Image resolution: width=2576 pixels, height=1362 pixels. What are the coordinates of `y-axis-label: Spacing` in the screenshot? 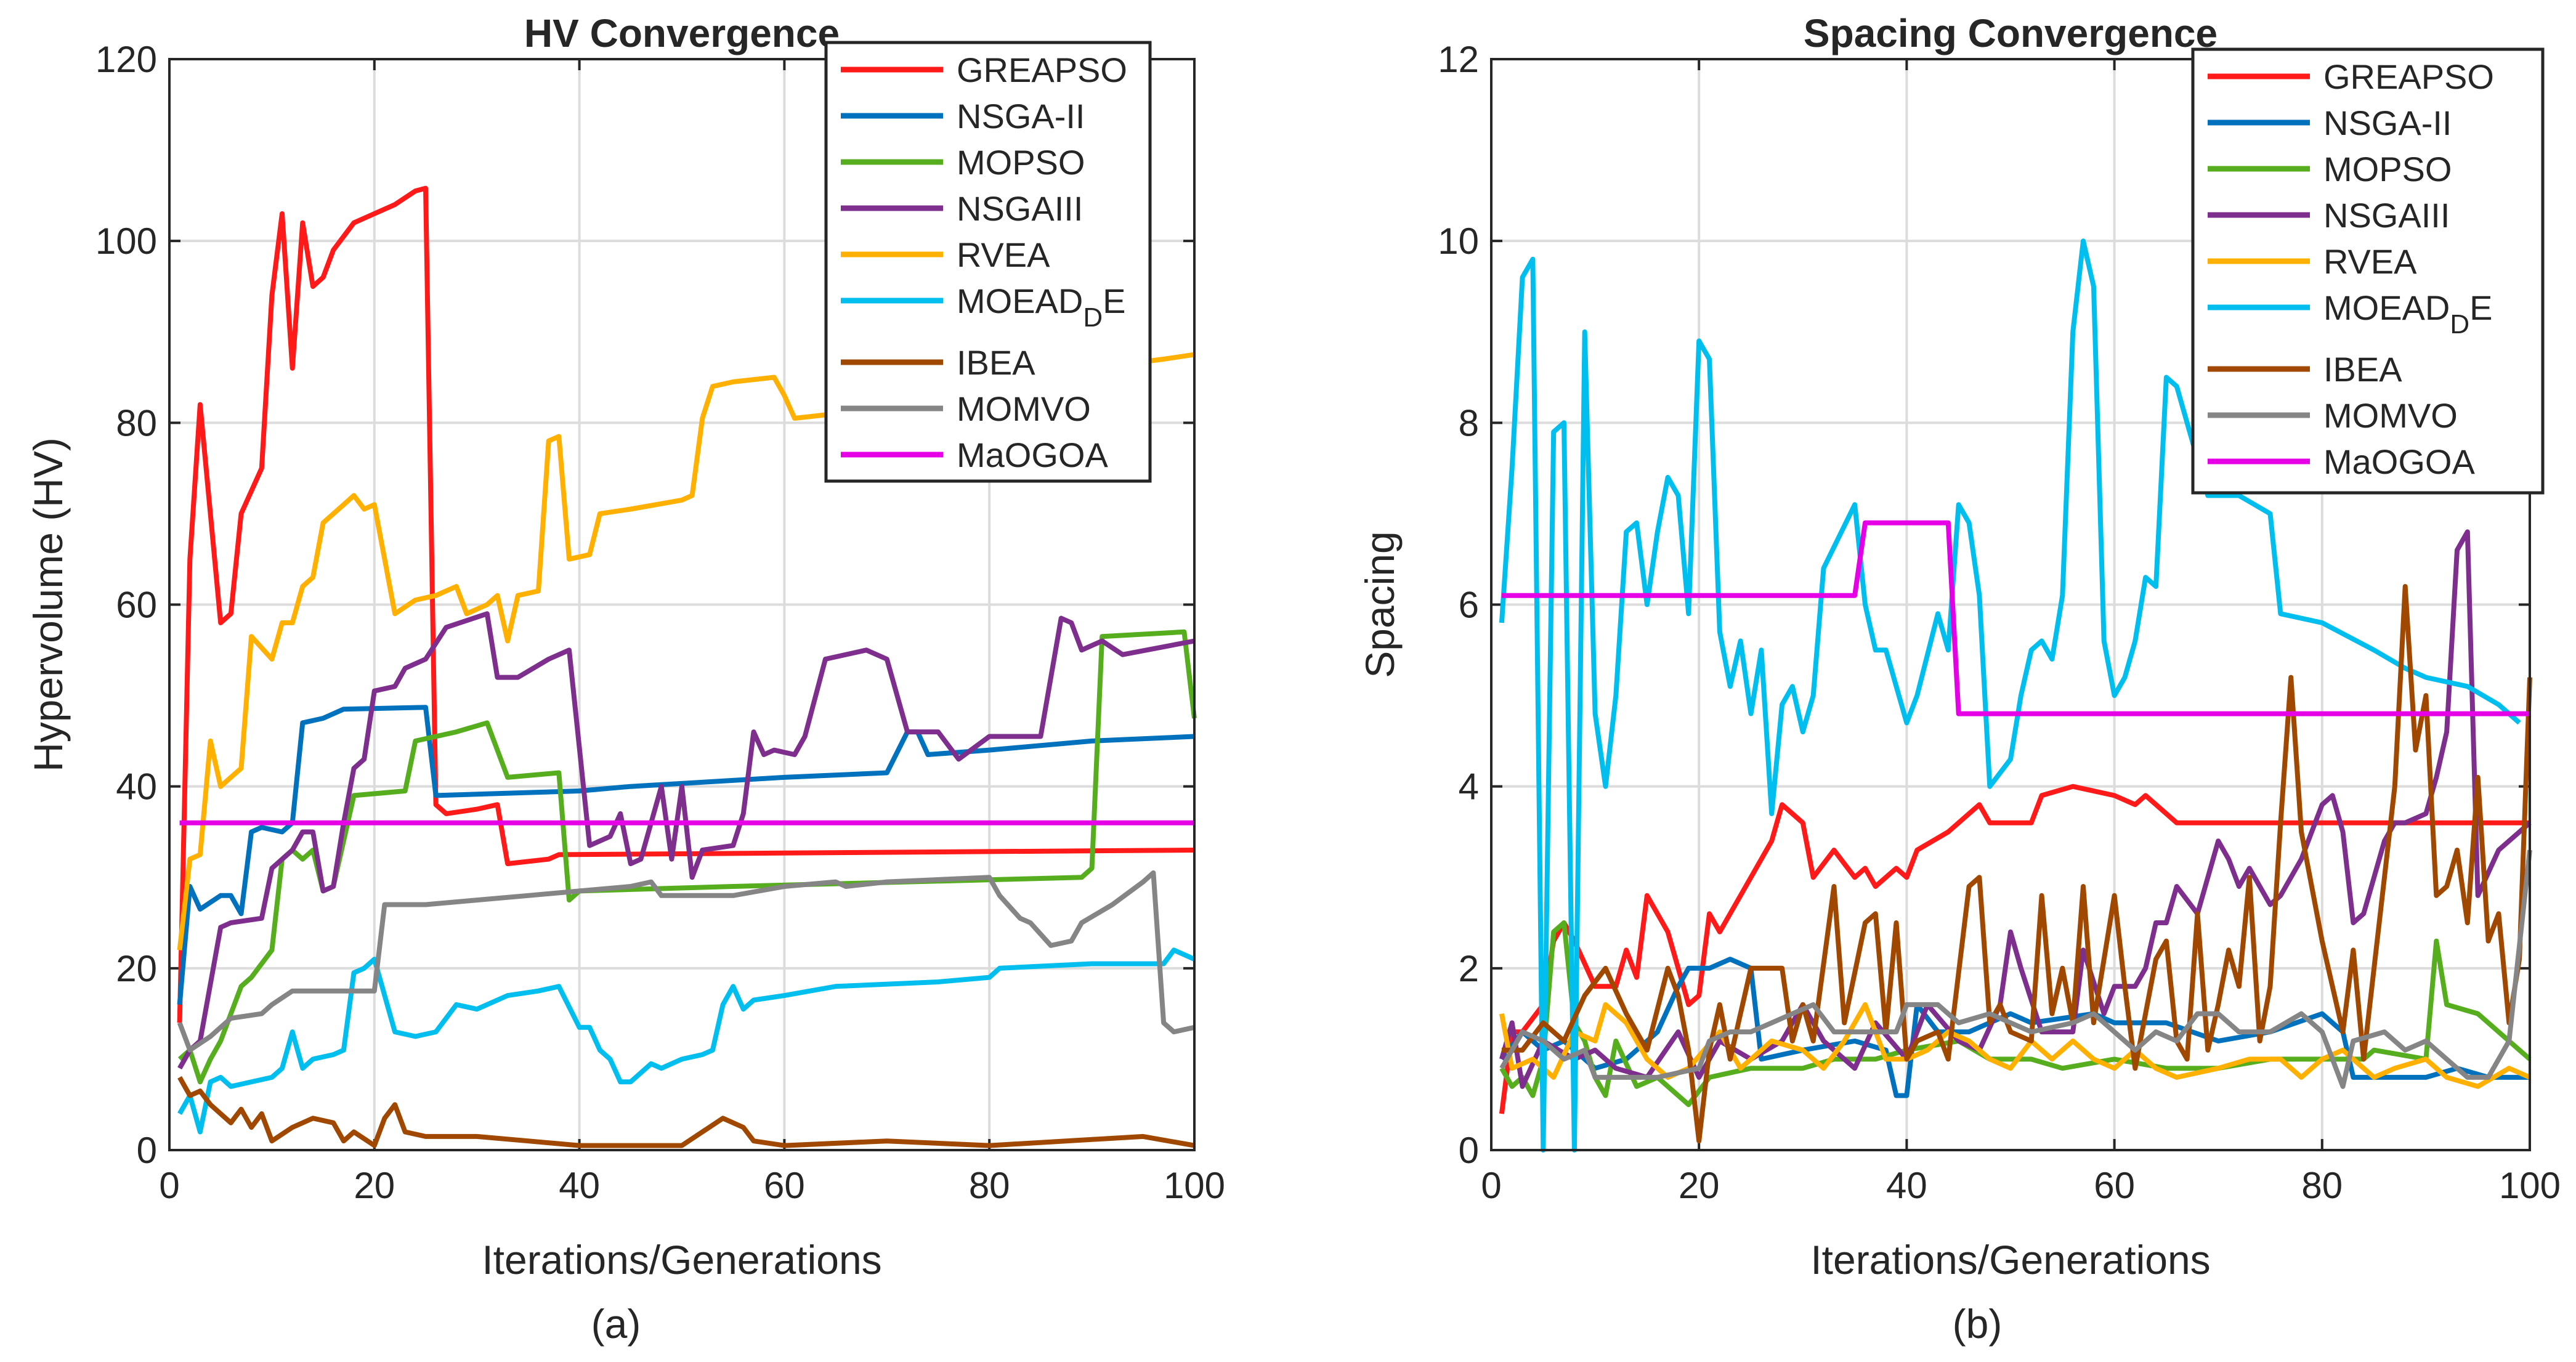 It's located at (1380, 604).